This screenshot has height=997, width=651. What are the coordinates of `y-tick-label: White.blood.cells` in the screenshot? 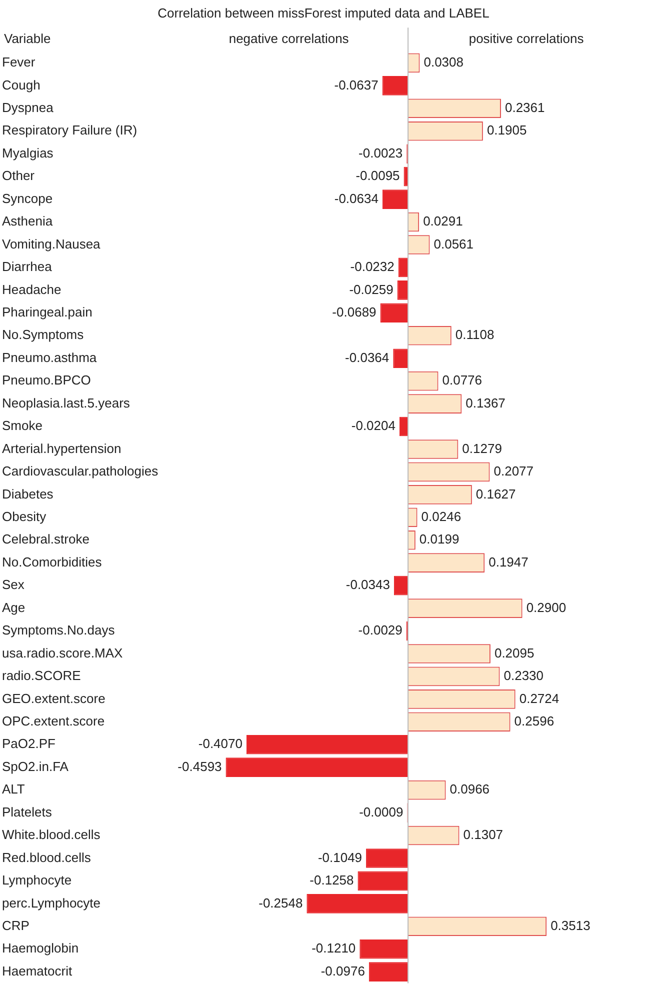 It's located at (51, 834).